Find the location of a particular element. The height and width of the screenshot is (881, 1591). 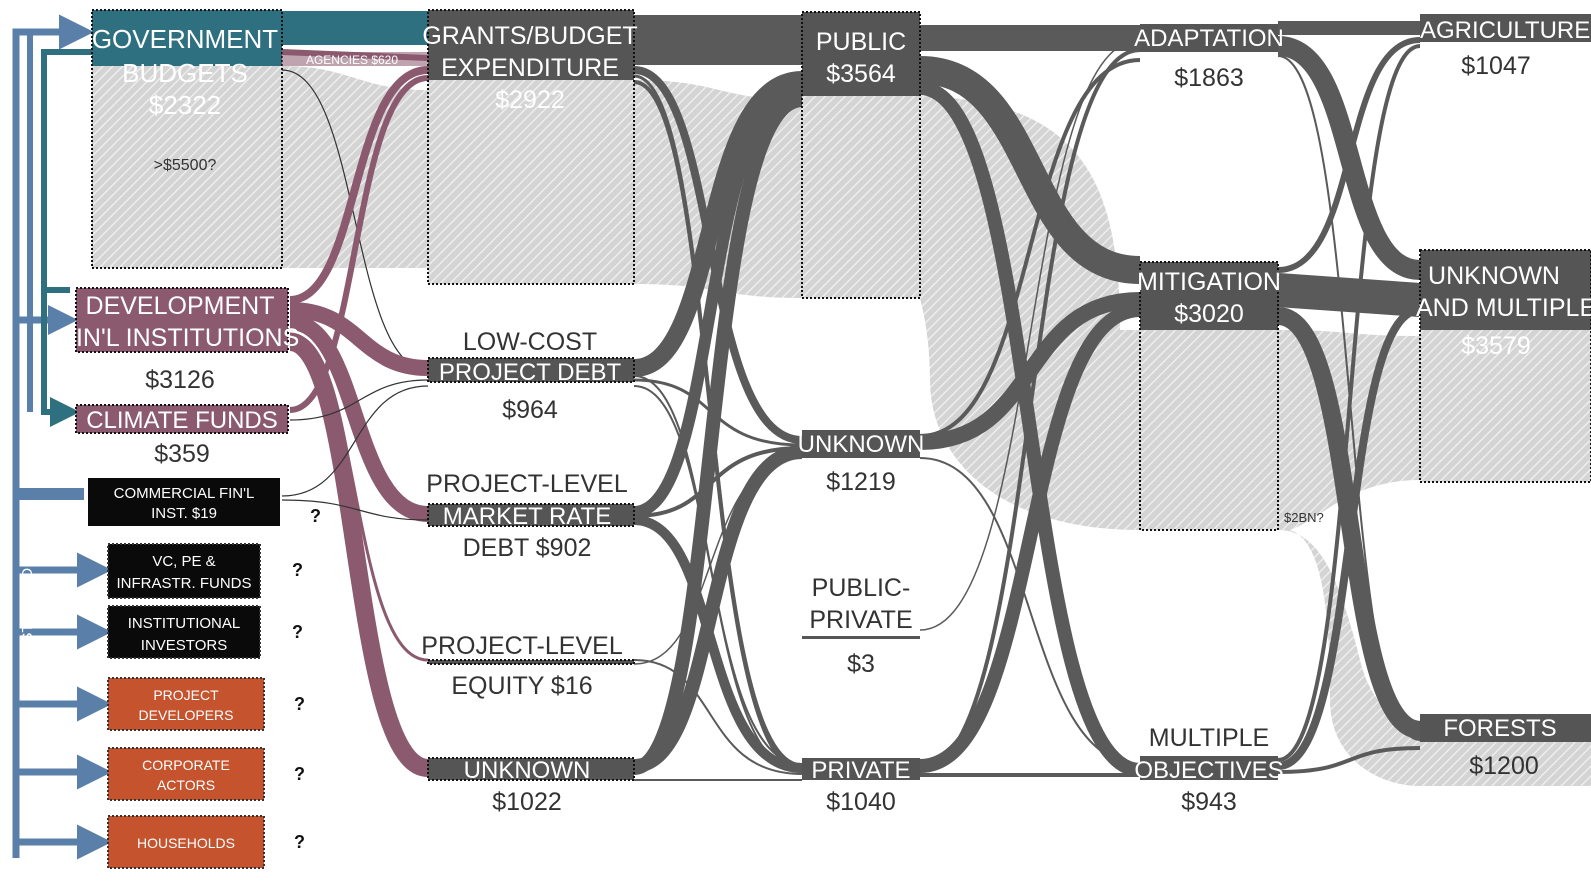

equity-title-2: EQUITY $16 is located at coordinates (521, 686).